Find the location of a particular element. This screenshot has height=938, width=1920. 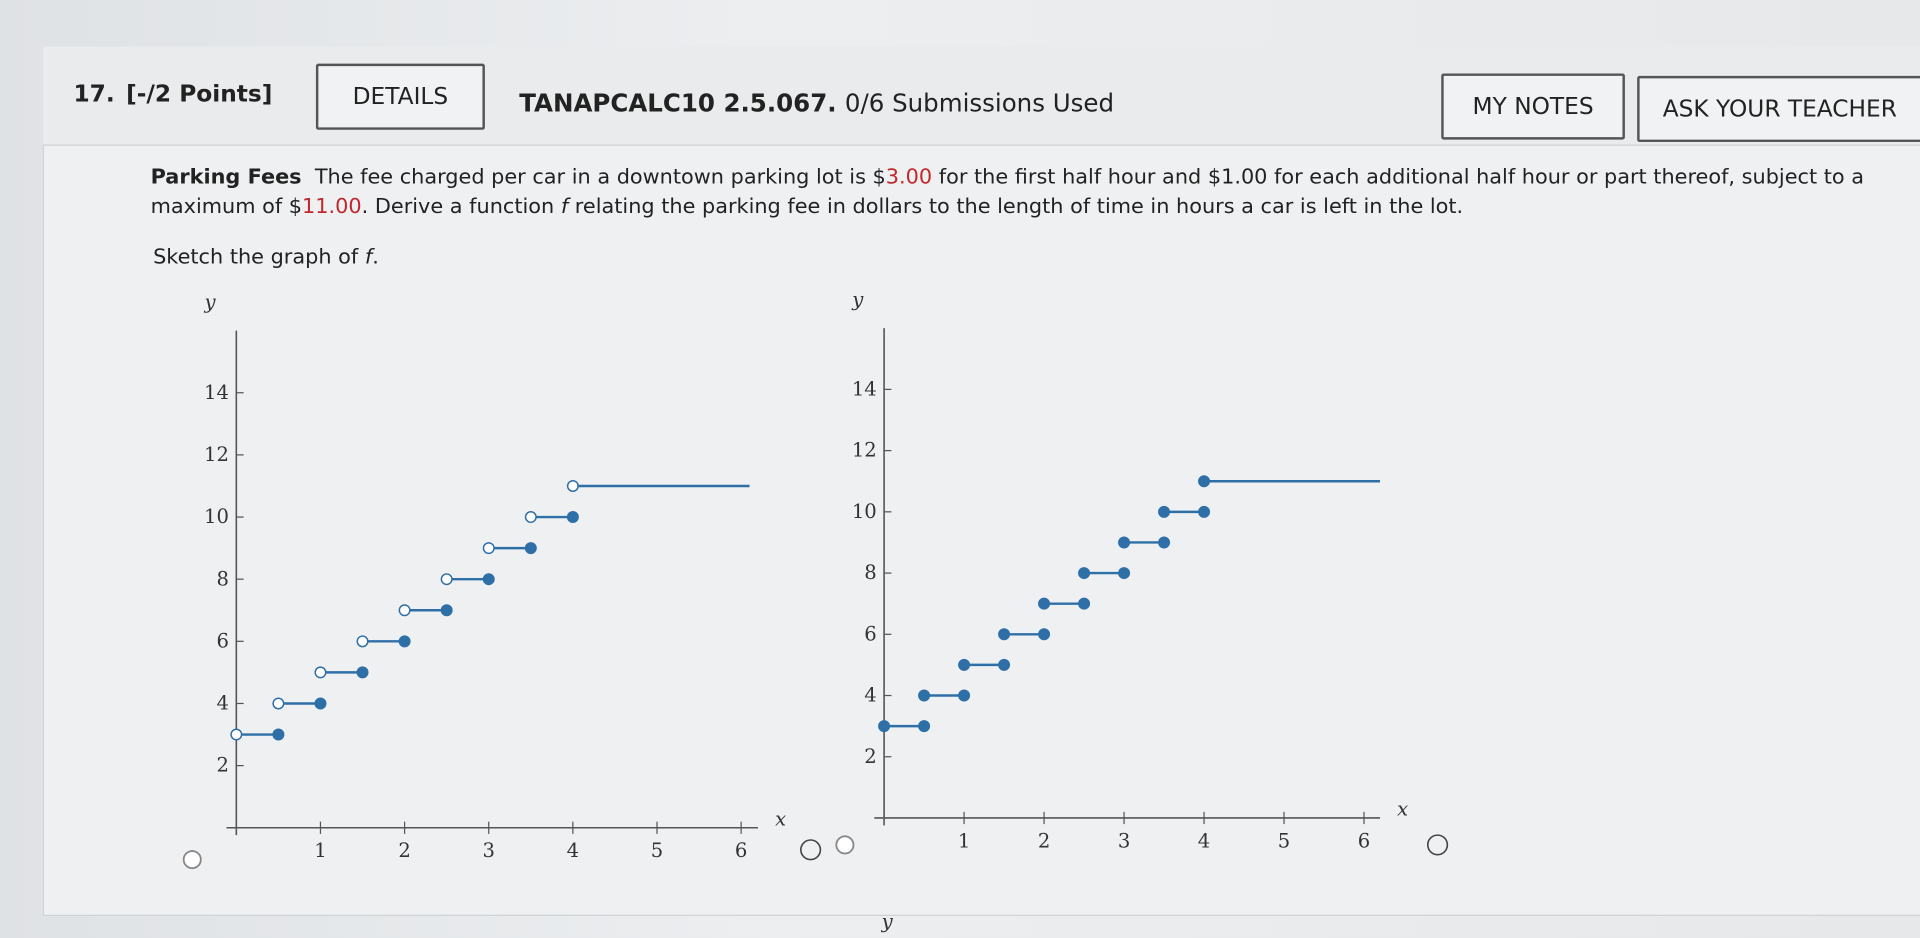

text: Sketch the graph of is located at coordinates (259, 257).